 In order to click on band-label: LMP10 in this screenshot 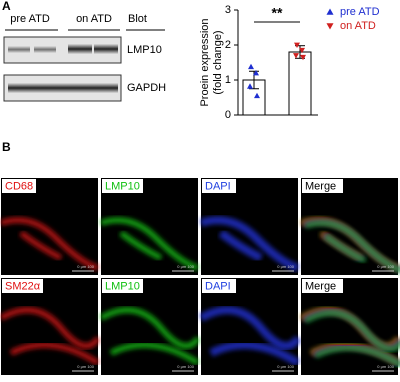, I will do `click(144, 50)`.